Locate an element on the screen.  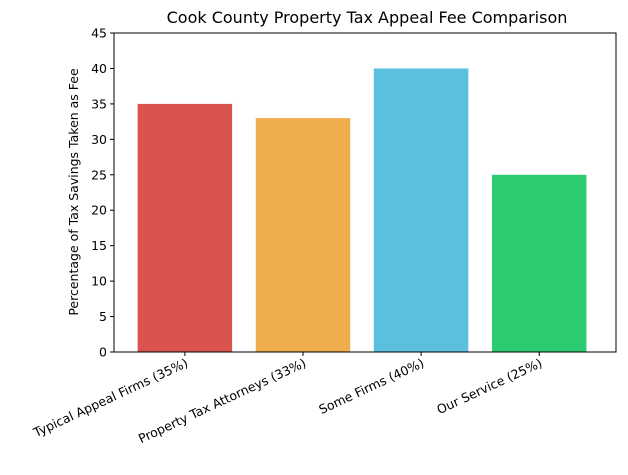
y-axis-ticks: 0 5 10 15 20 25 30 35 40 45 is located at coordinates (102, 193).